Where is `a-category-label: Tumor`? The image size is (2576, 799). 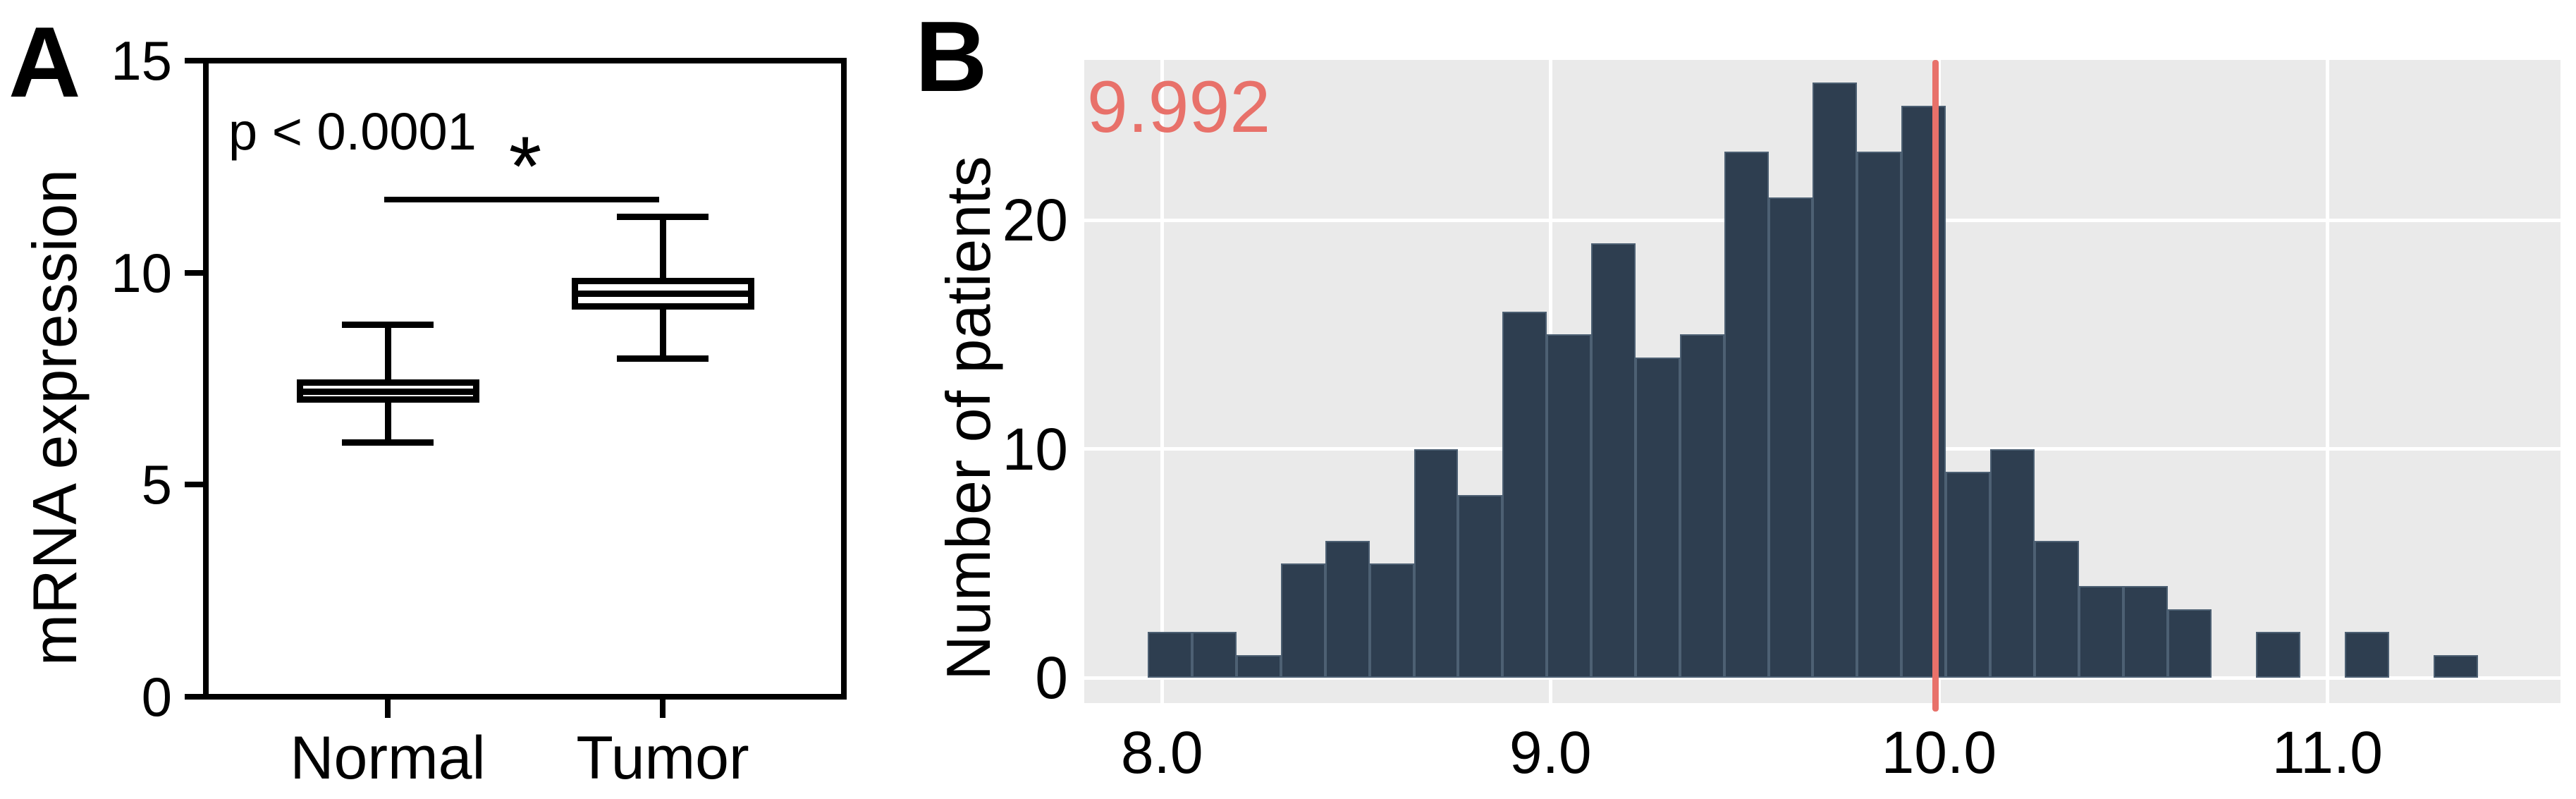 a-category-label: Tumor is located at coordinates (662, 758).